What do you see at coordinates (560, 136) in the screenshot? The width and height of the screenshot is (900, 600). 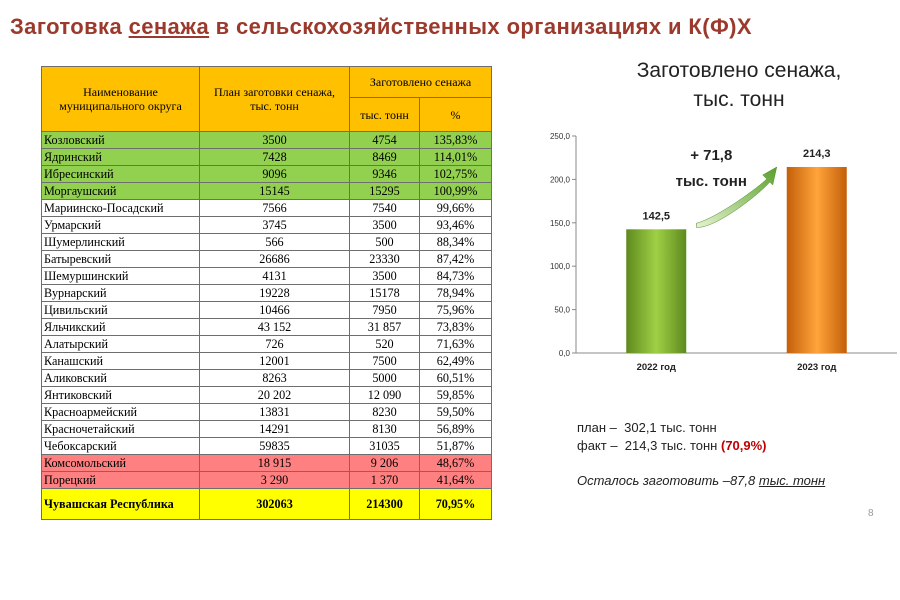 I see `y-tick-label: 250,0` at bounding box center [560, 136].